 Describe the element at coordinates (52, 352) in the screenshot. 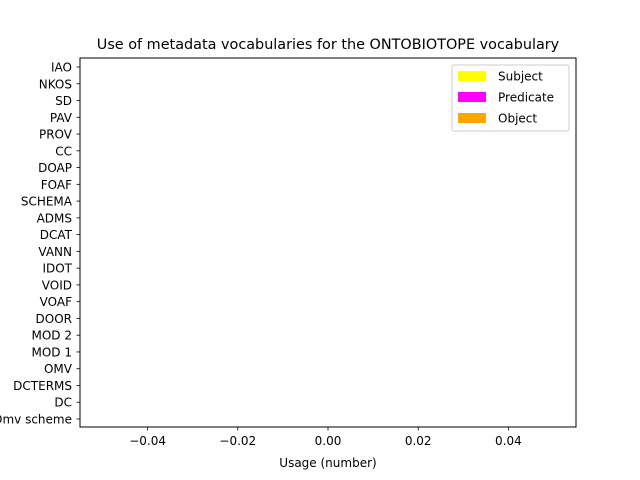

I see `y-tick-label: MOD 1` at that location.